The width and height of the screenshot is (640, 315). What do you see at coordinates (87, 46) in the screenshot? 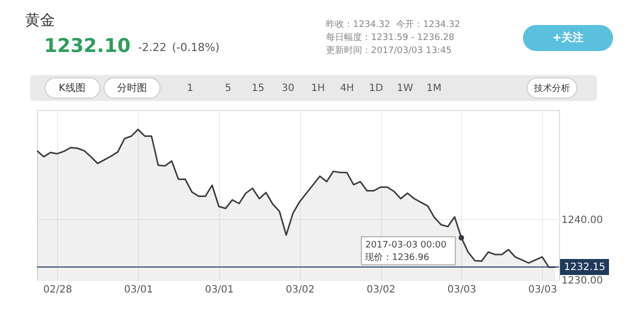
I see `text: 1232.10` at bounding box center [87, 46].